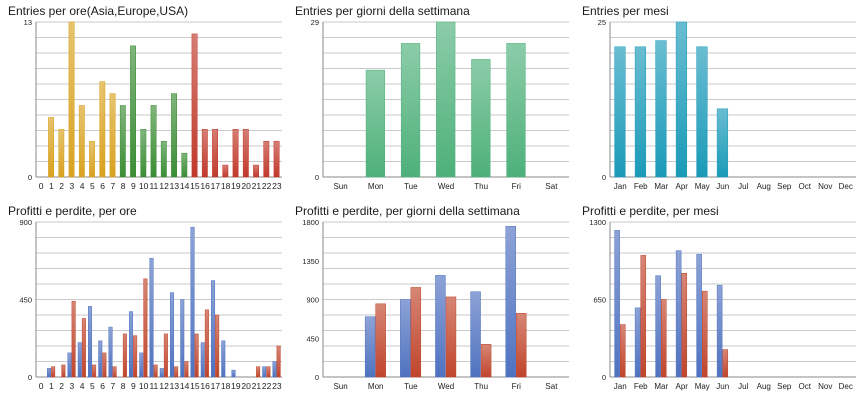 Image resolution: width=860 pixels, height=400 pixels. Describe the element at coordinates (216, 186) in the screenshot. I see `x-tick-label: 17` at that location.